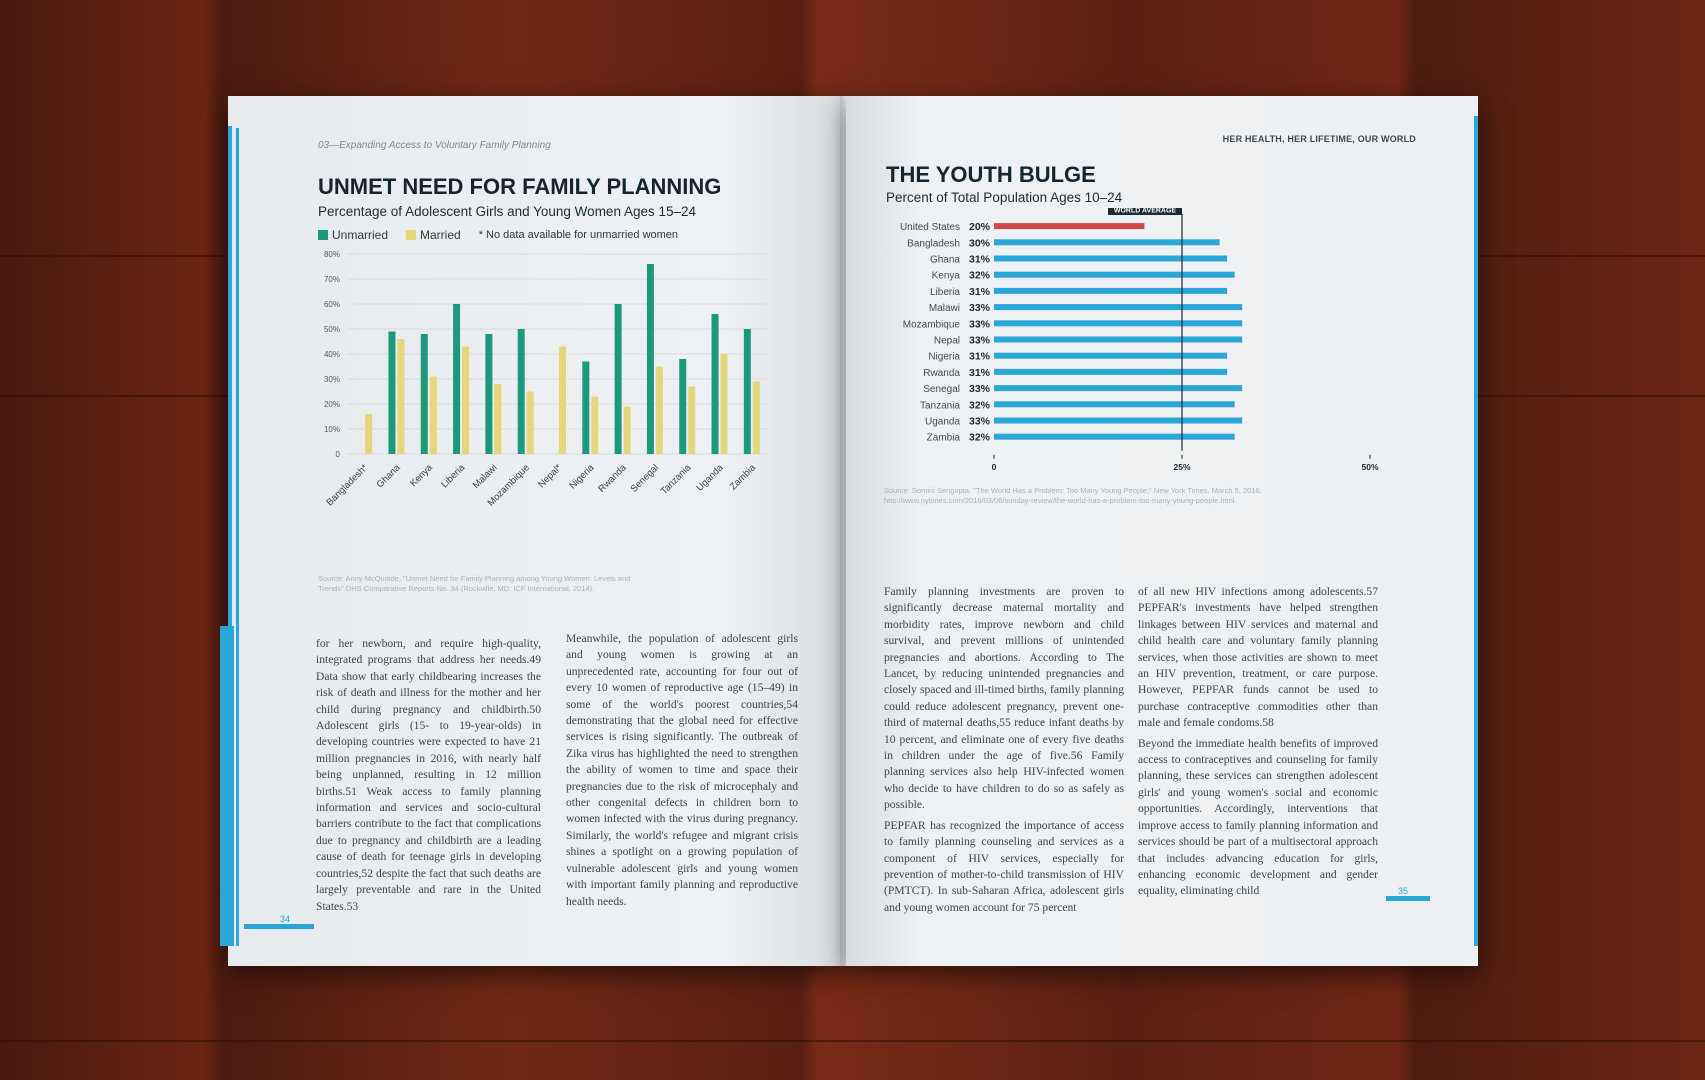 Image resolution: width=1705 pixels, height=1080 pixels. I want to click on category-label: Ghana, so click(945, 260).